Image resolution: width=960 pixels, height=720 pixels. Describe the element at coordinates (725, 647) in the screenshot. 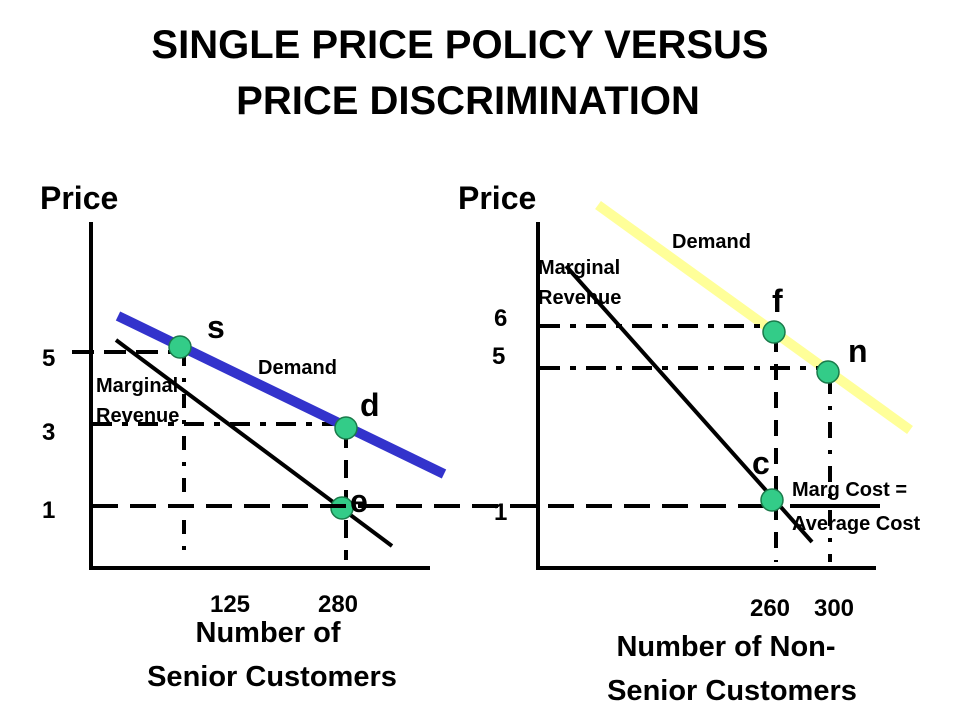

I see `non-senior-x-axis-title-line-1: Number of Non-` at that location.